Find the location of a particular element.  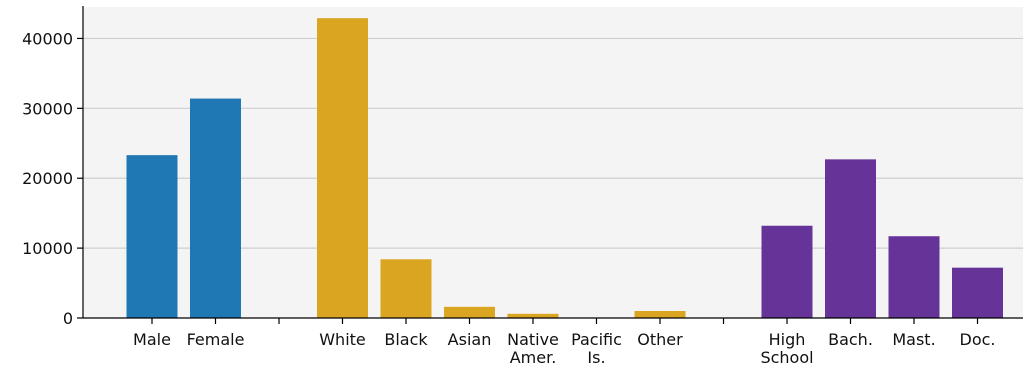

x-tick-label-line: Native is located at coordinates (533, 339).